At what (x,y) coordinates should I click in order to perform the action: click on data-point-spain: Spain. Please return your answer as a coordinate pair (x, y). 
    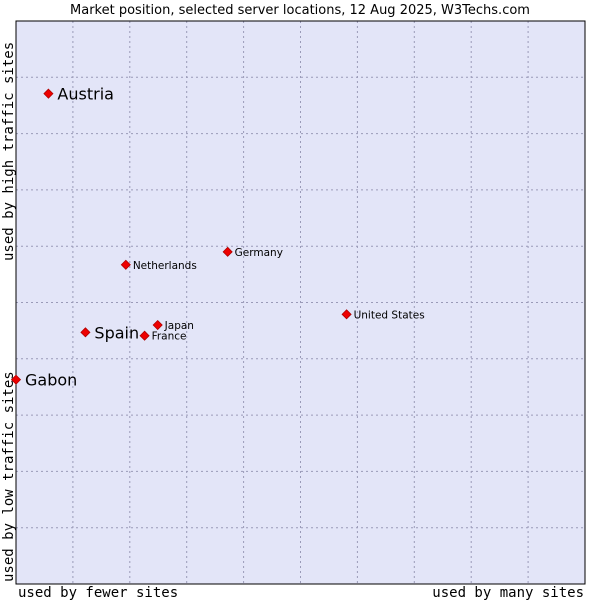
    Looking at the image, I should click on (109, 332).